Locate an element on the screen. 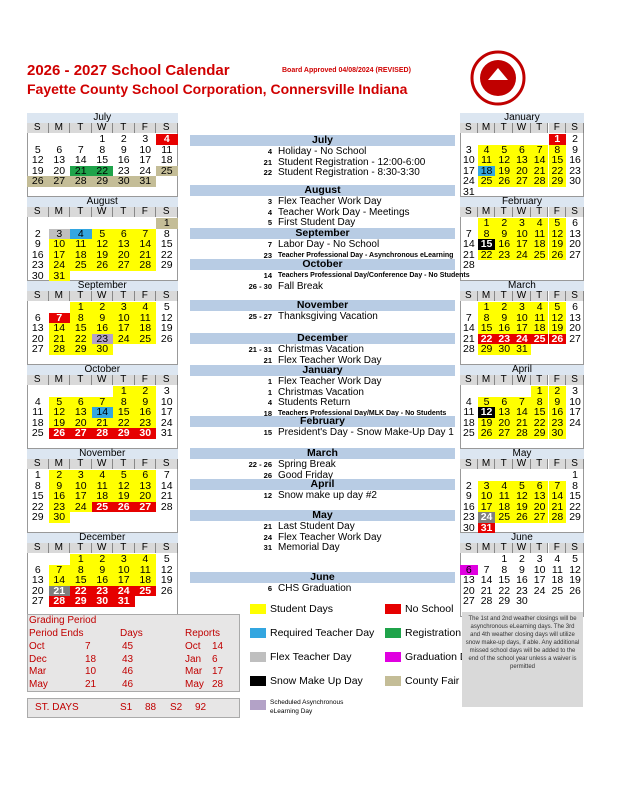 This screenshot has width=618, height=800. event-heading: May is located at coordinates (322, 515).